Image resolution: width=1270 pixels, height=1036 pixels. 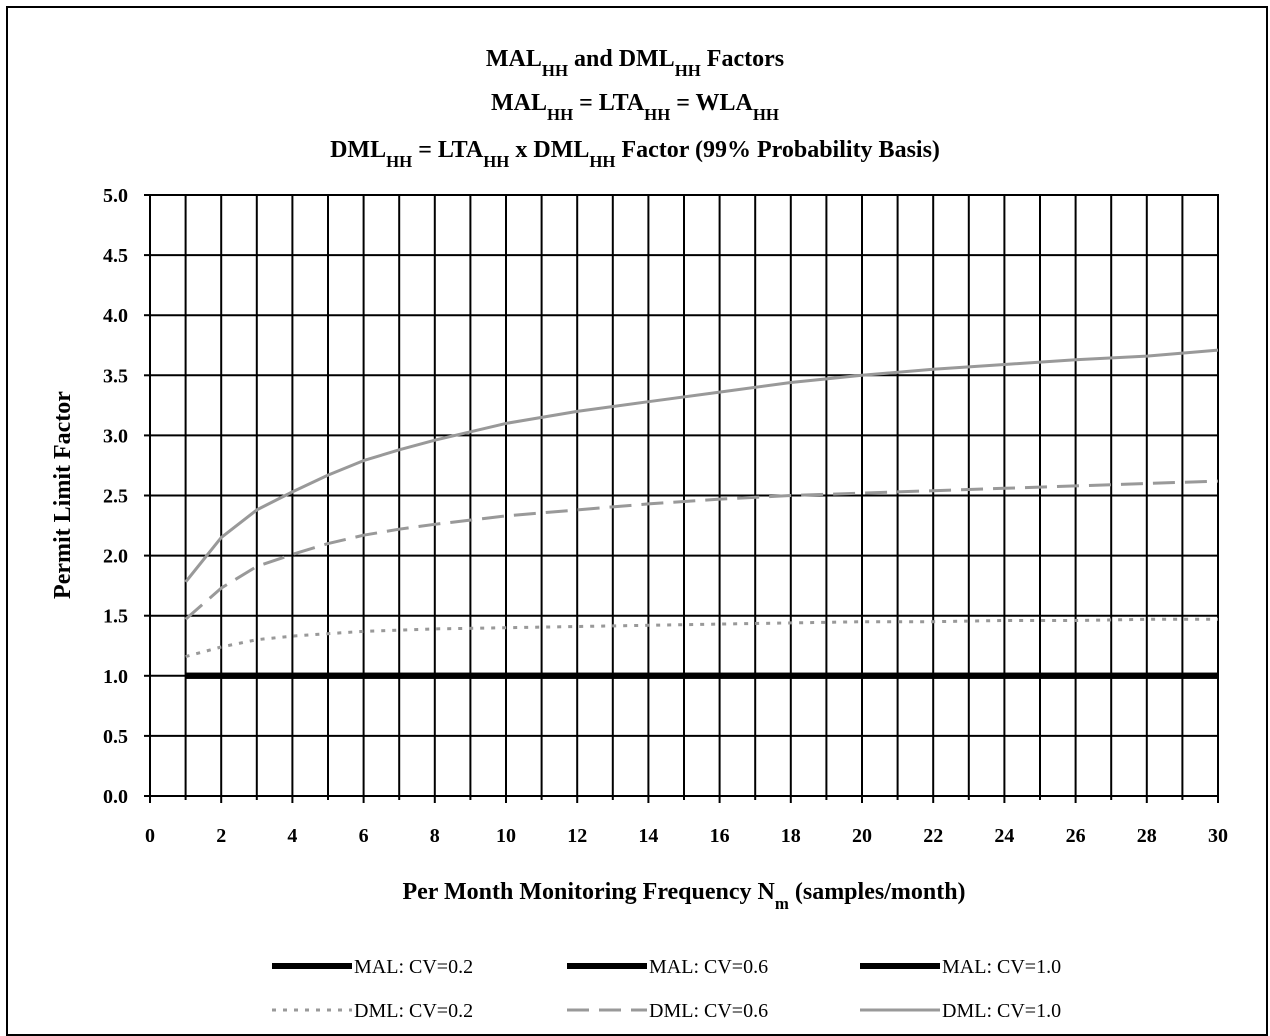 What do you see at coordinates (413, 967) in the screenshot?
I see `legend-label: MAL: CV=0.2` at bounding box center [413, 967].